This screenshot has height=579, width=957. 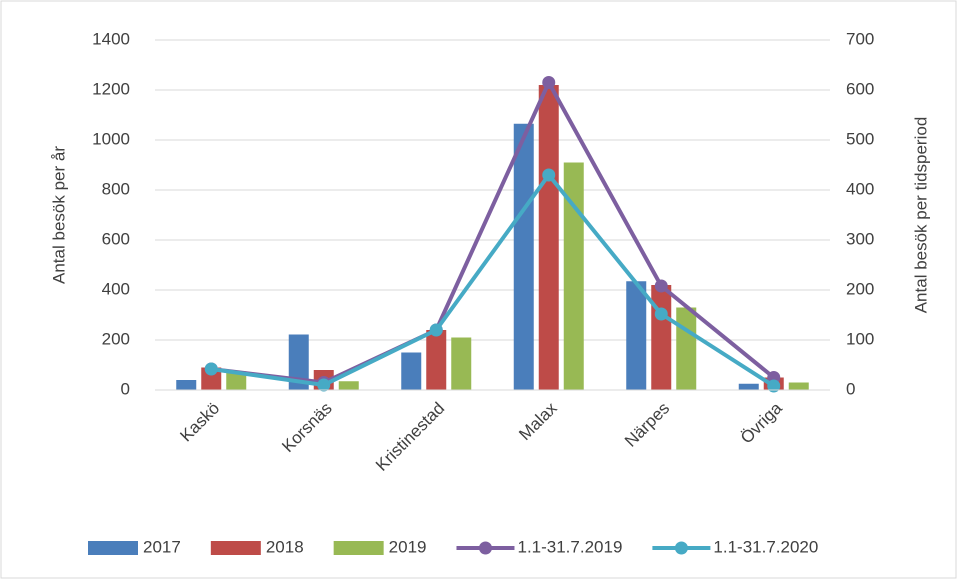 I want to click on y2-tick-label: 700, so click(x=860, y=38).